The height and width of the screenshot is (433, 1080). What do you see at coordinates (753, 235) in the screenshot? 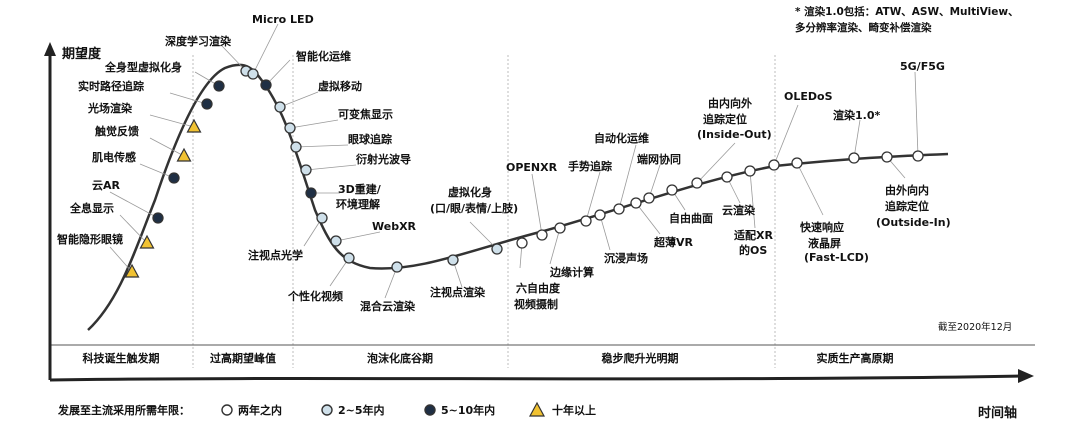
I see `tech-label: 适配XR` at bounding box center [753, 235].